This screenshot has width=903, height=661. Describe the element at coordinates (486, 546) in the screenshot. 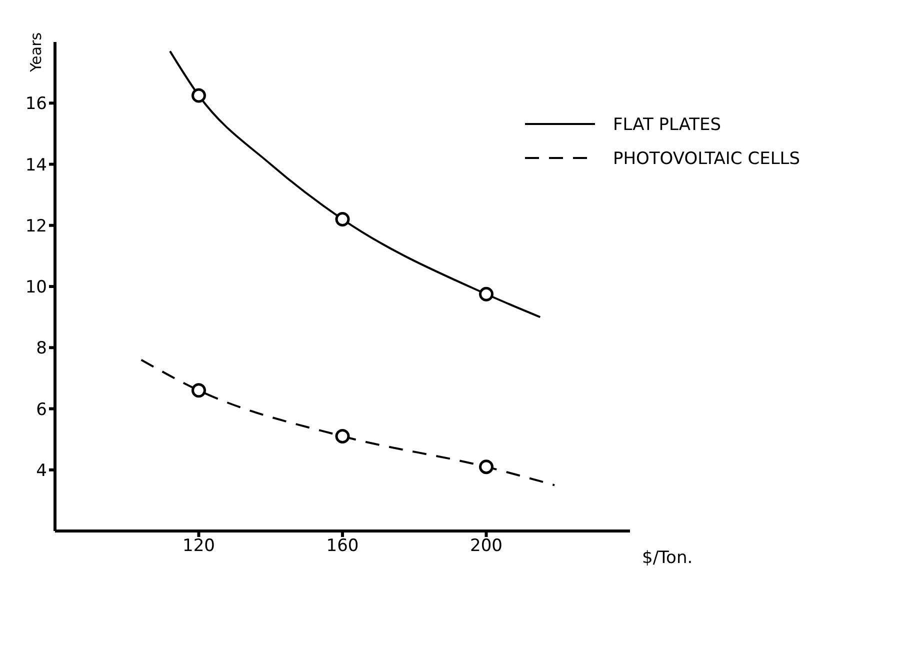

I see `x-tick-label: 200` at that location.